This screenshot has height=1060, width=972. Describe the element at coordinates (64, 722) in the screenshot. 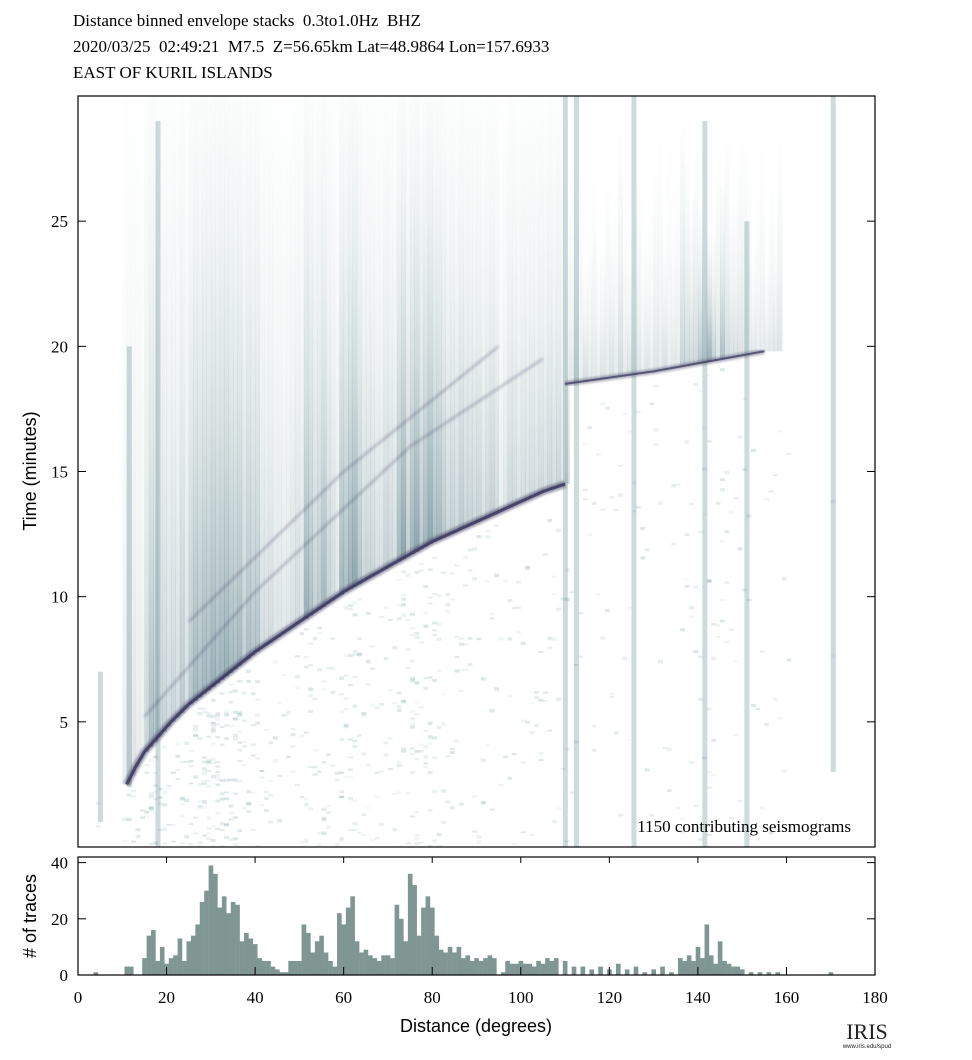

I see `heatmap-y-tick-label: 5` at that location.